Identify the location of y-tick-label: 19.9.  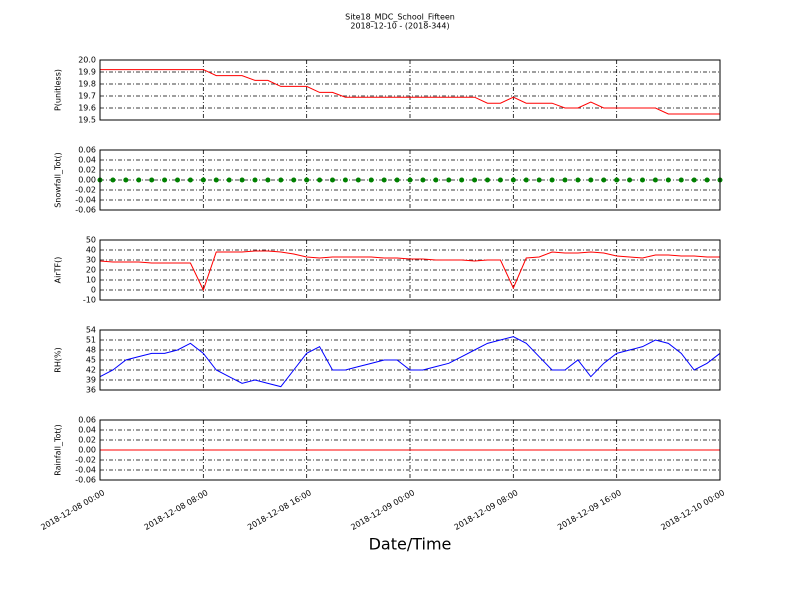
(87, 72).